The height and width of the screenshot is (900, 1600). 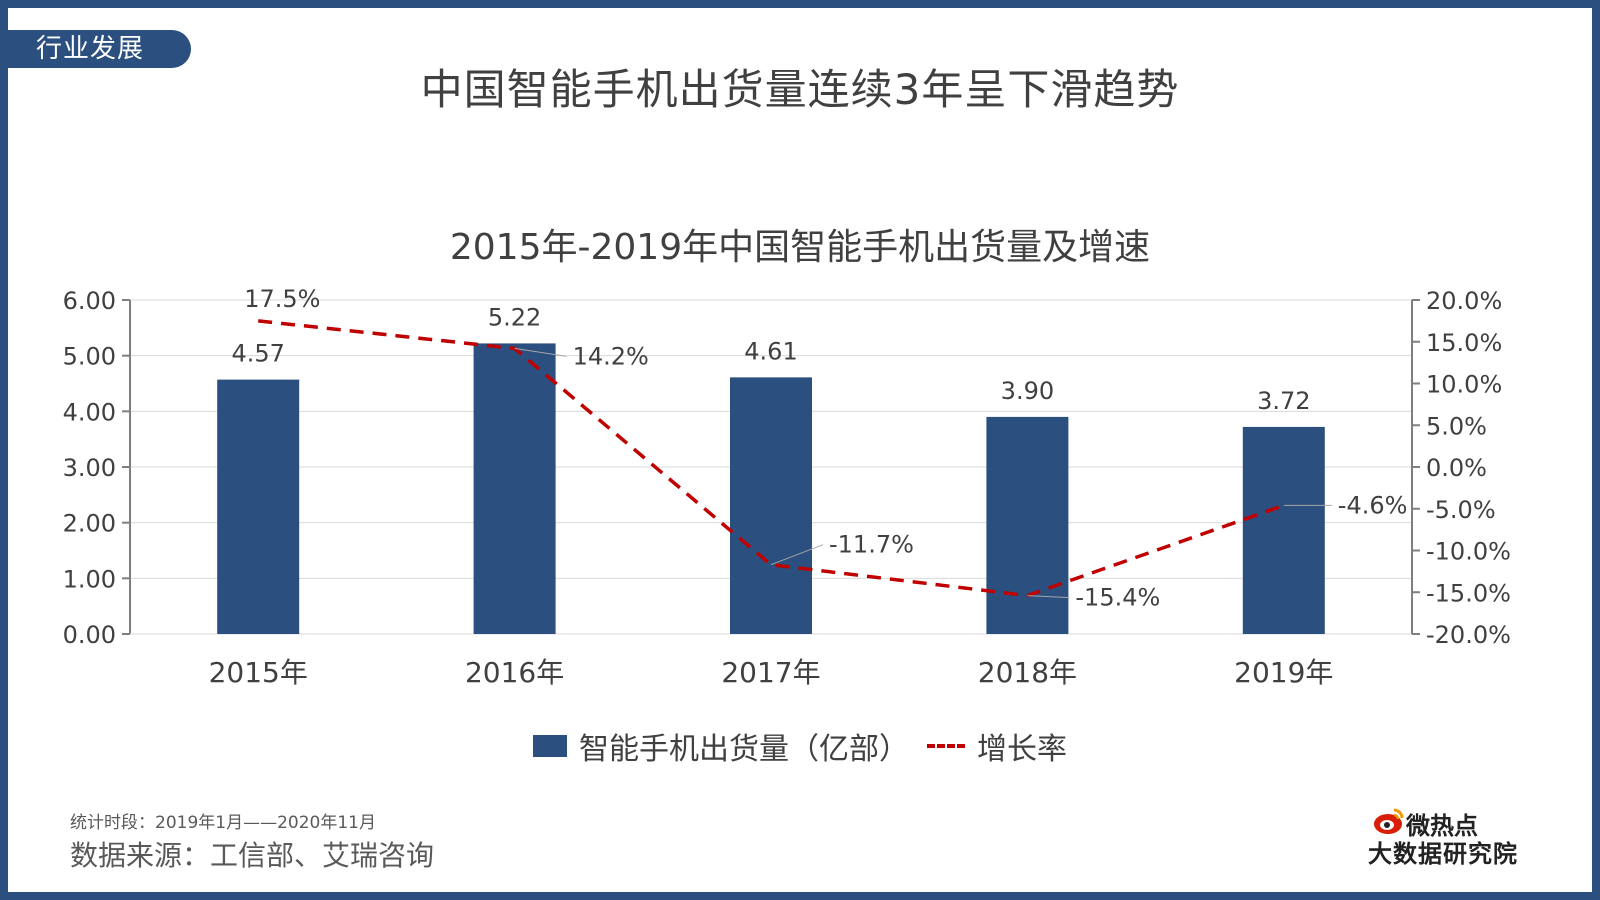 I want to click on x-tick-label: 2018年, so click(x=1027, y=672).